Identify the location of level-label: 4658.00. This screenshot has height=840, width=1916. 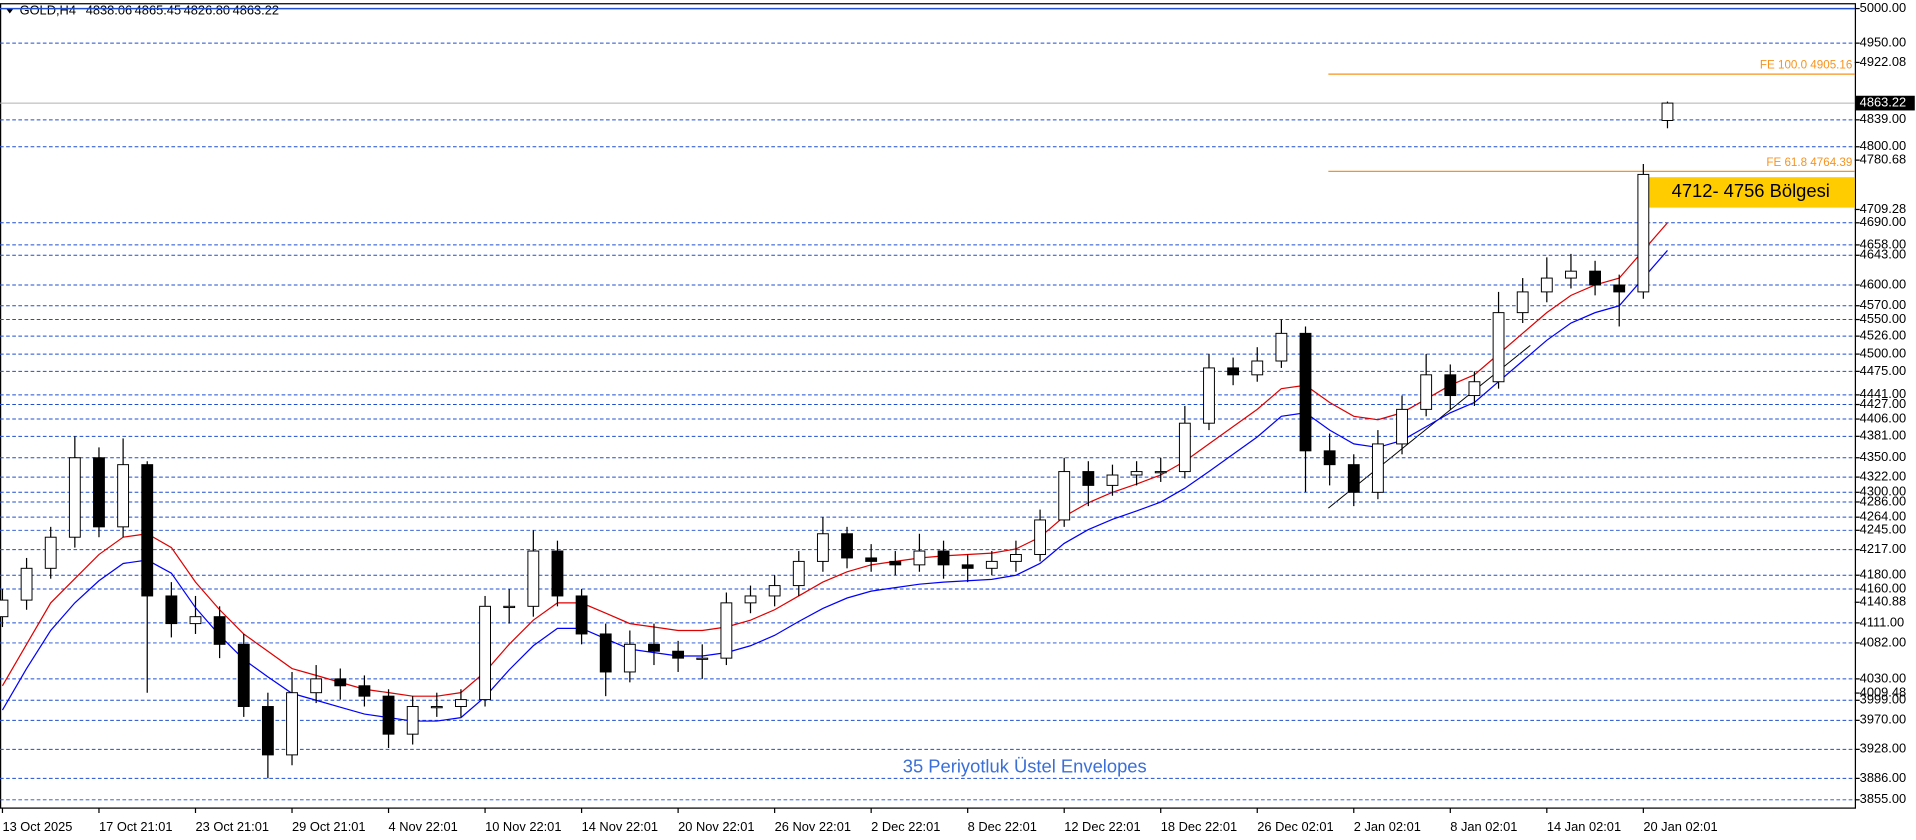
(1883, 243).